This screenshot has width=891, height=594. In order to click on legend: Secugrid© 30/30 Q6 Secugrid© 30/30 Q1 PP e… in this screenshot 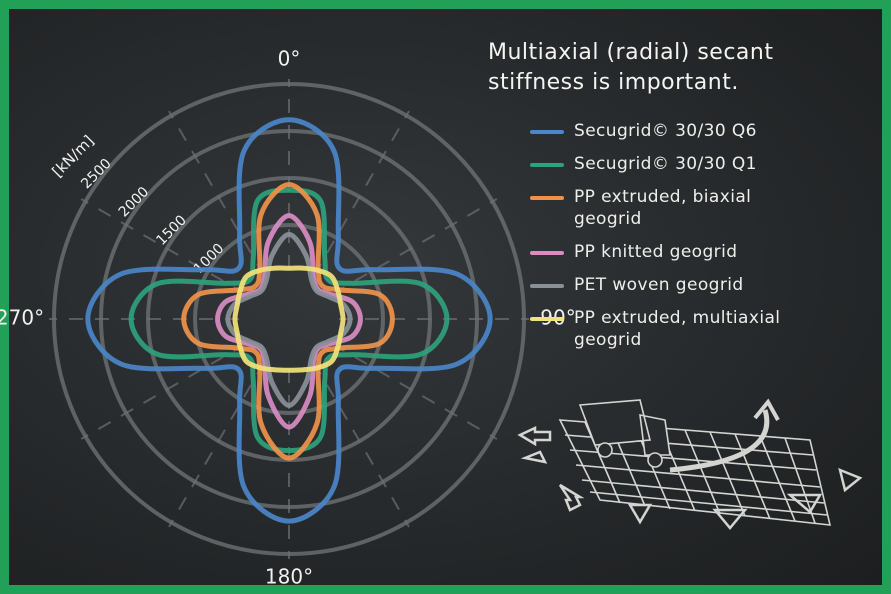, I will do `click(675, 241)`.